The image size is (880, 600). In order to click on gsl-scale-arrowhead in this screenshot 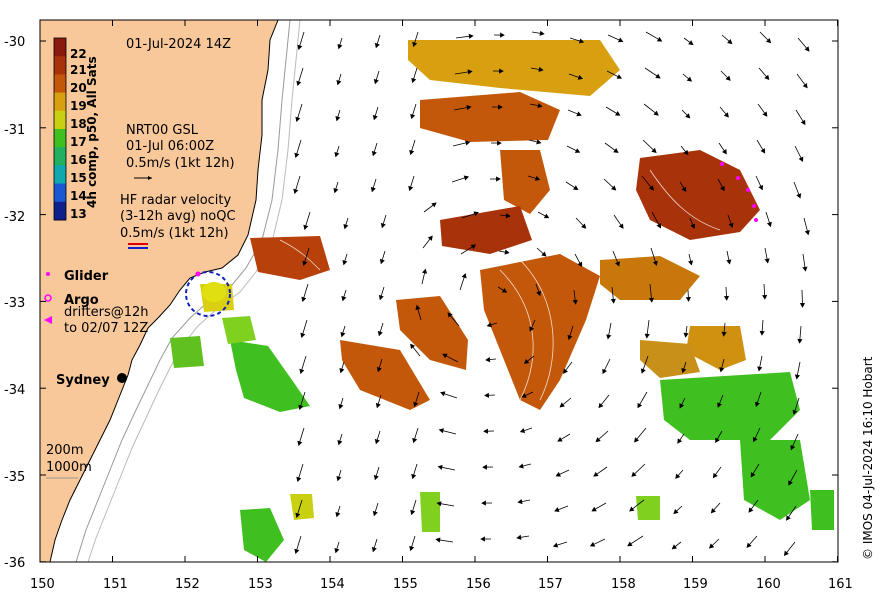, I will do `click(150, 178)`.